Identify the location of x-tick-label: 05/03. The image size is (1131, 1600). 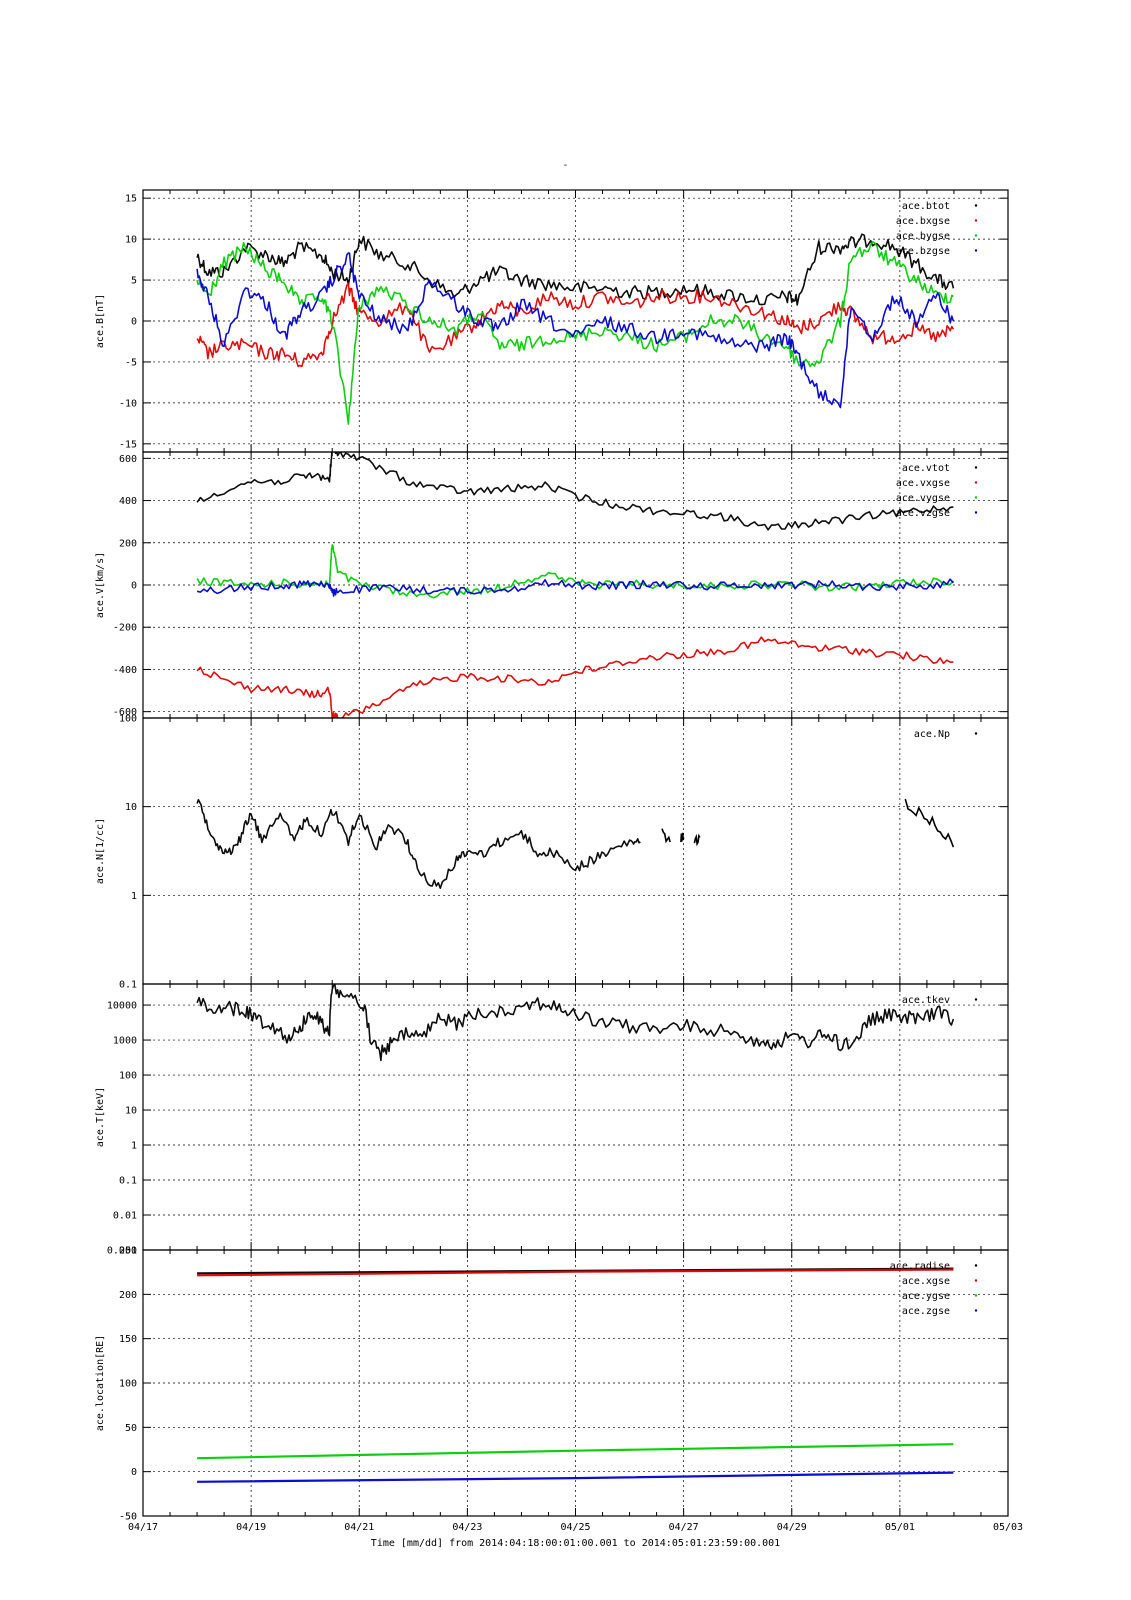
(1008, 1527).